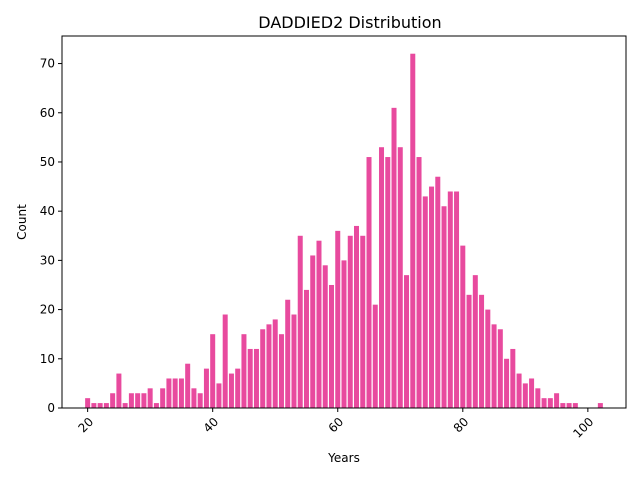 This screenshot has width=640, height=480. What do you see at coordinates (22, 222) in the screenshot?
I see `y-axis-label: Count` at bounding box center [22, 222].